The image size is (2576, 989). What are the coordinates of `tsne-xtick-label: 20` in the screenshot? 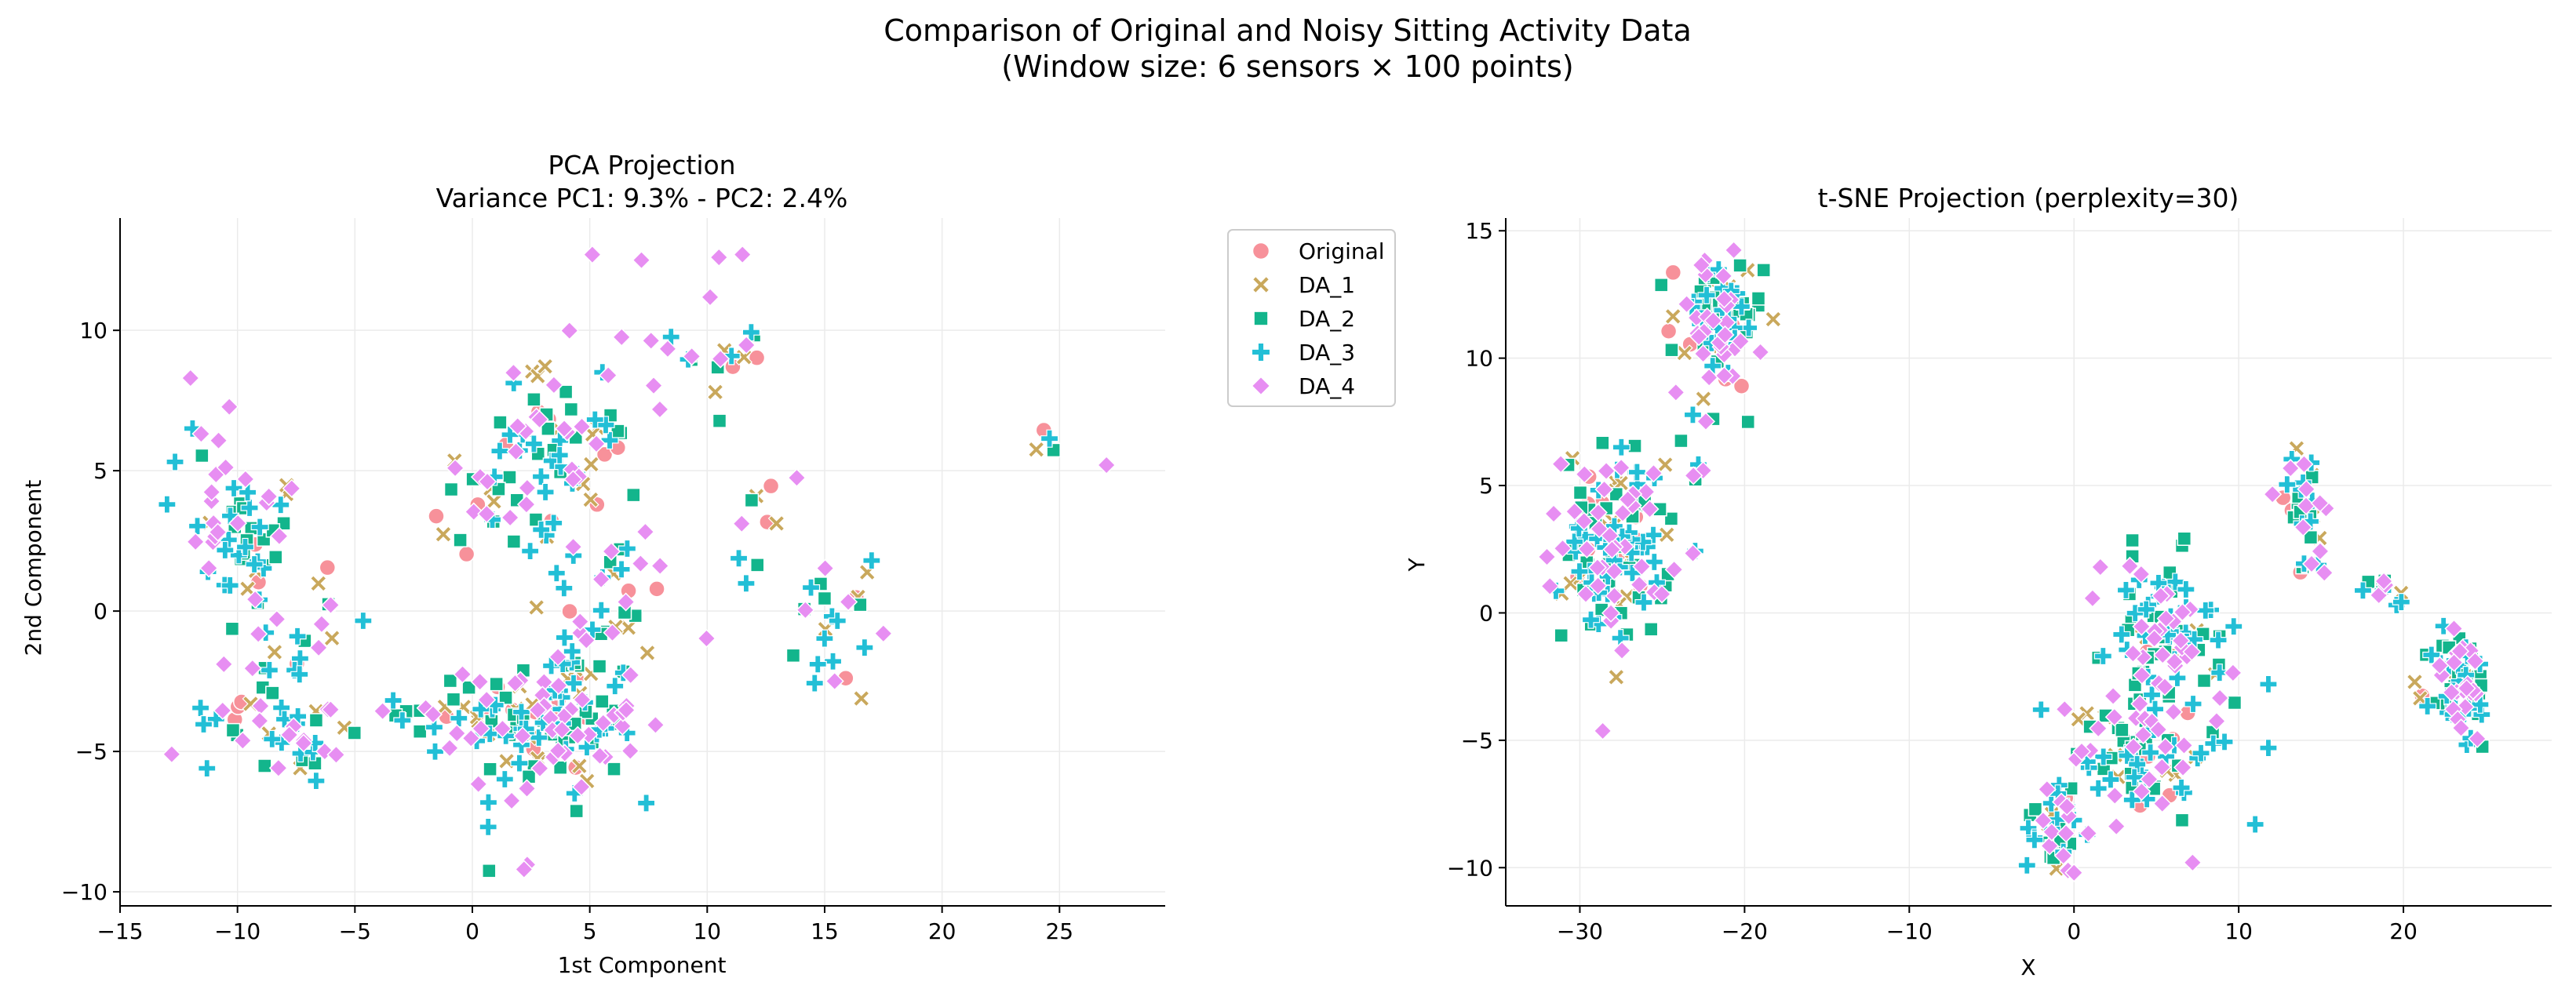 It's located at (2403, 931).